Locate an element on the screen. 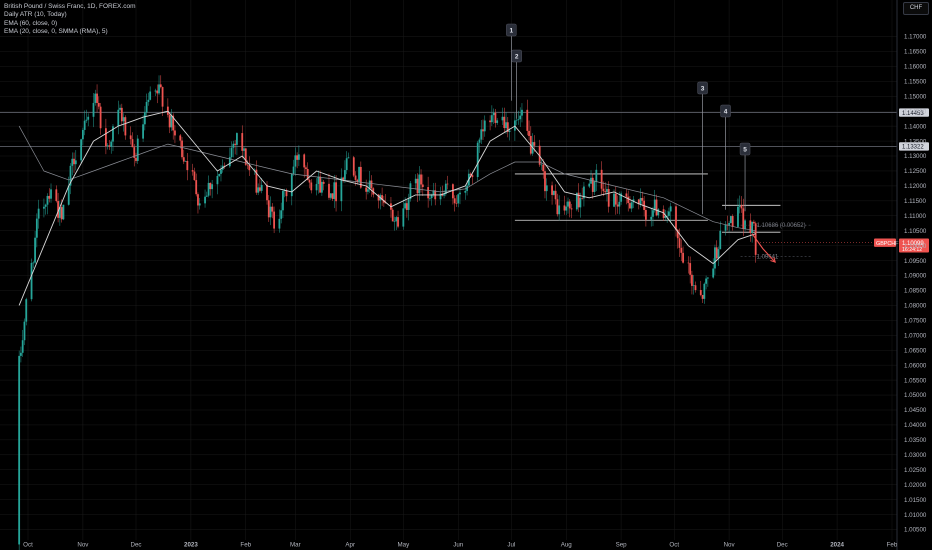  price-tick-label: 1.07000 is located at coordinates (915, 335).